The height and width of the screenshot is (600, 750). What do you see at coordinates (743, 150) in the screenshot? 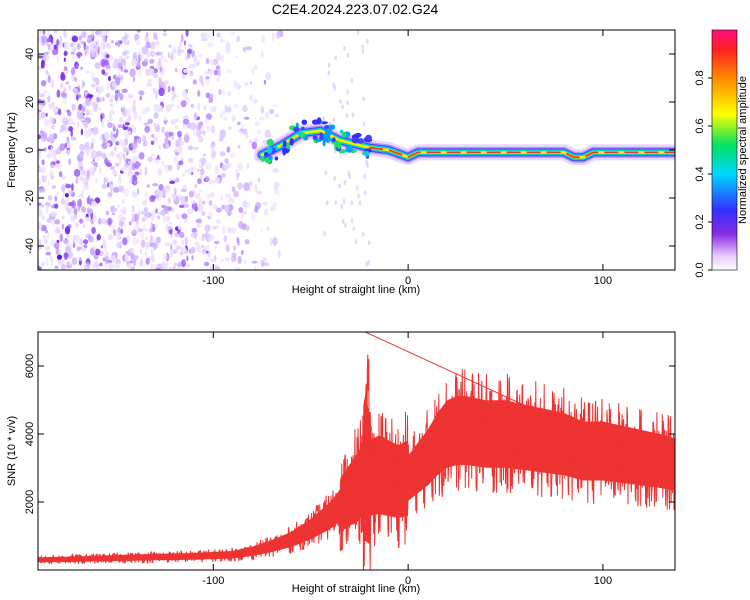
I see `colorbar-label: Normalized spectral amplitude` at bounding box center [743, 150].